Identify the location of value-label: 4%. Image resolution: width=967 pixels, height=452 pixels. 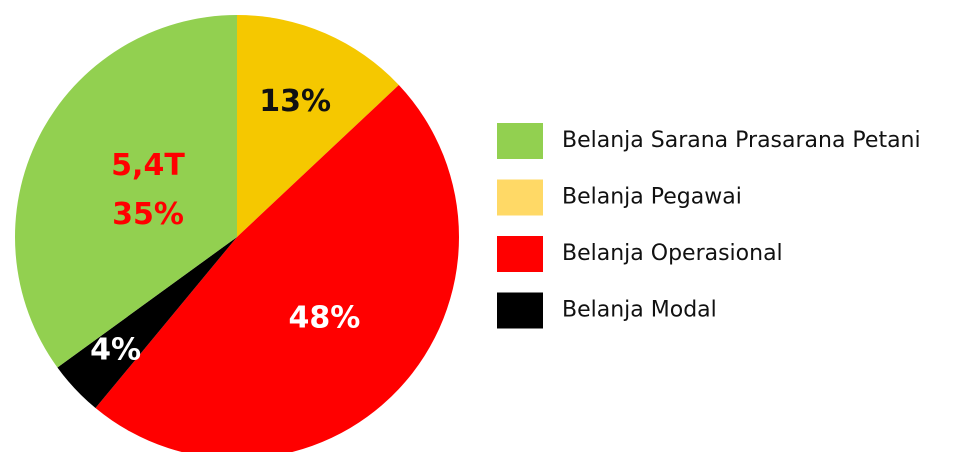
(115, 349).